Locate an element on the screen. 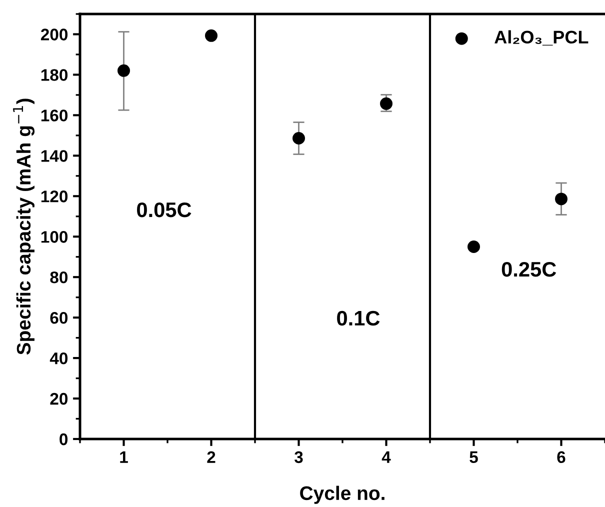 This screenshot has height=507, width=605. y-tick-label: 120 is located at coordinates (54, 196).